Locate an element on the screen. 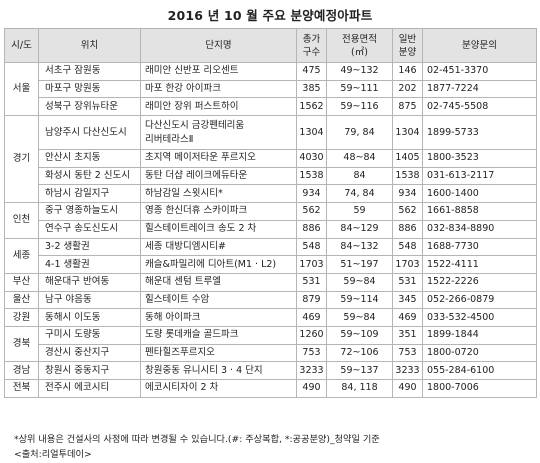  general-cell: 351 is located at coordinates (407, 335).